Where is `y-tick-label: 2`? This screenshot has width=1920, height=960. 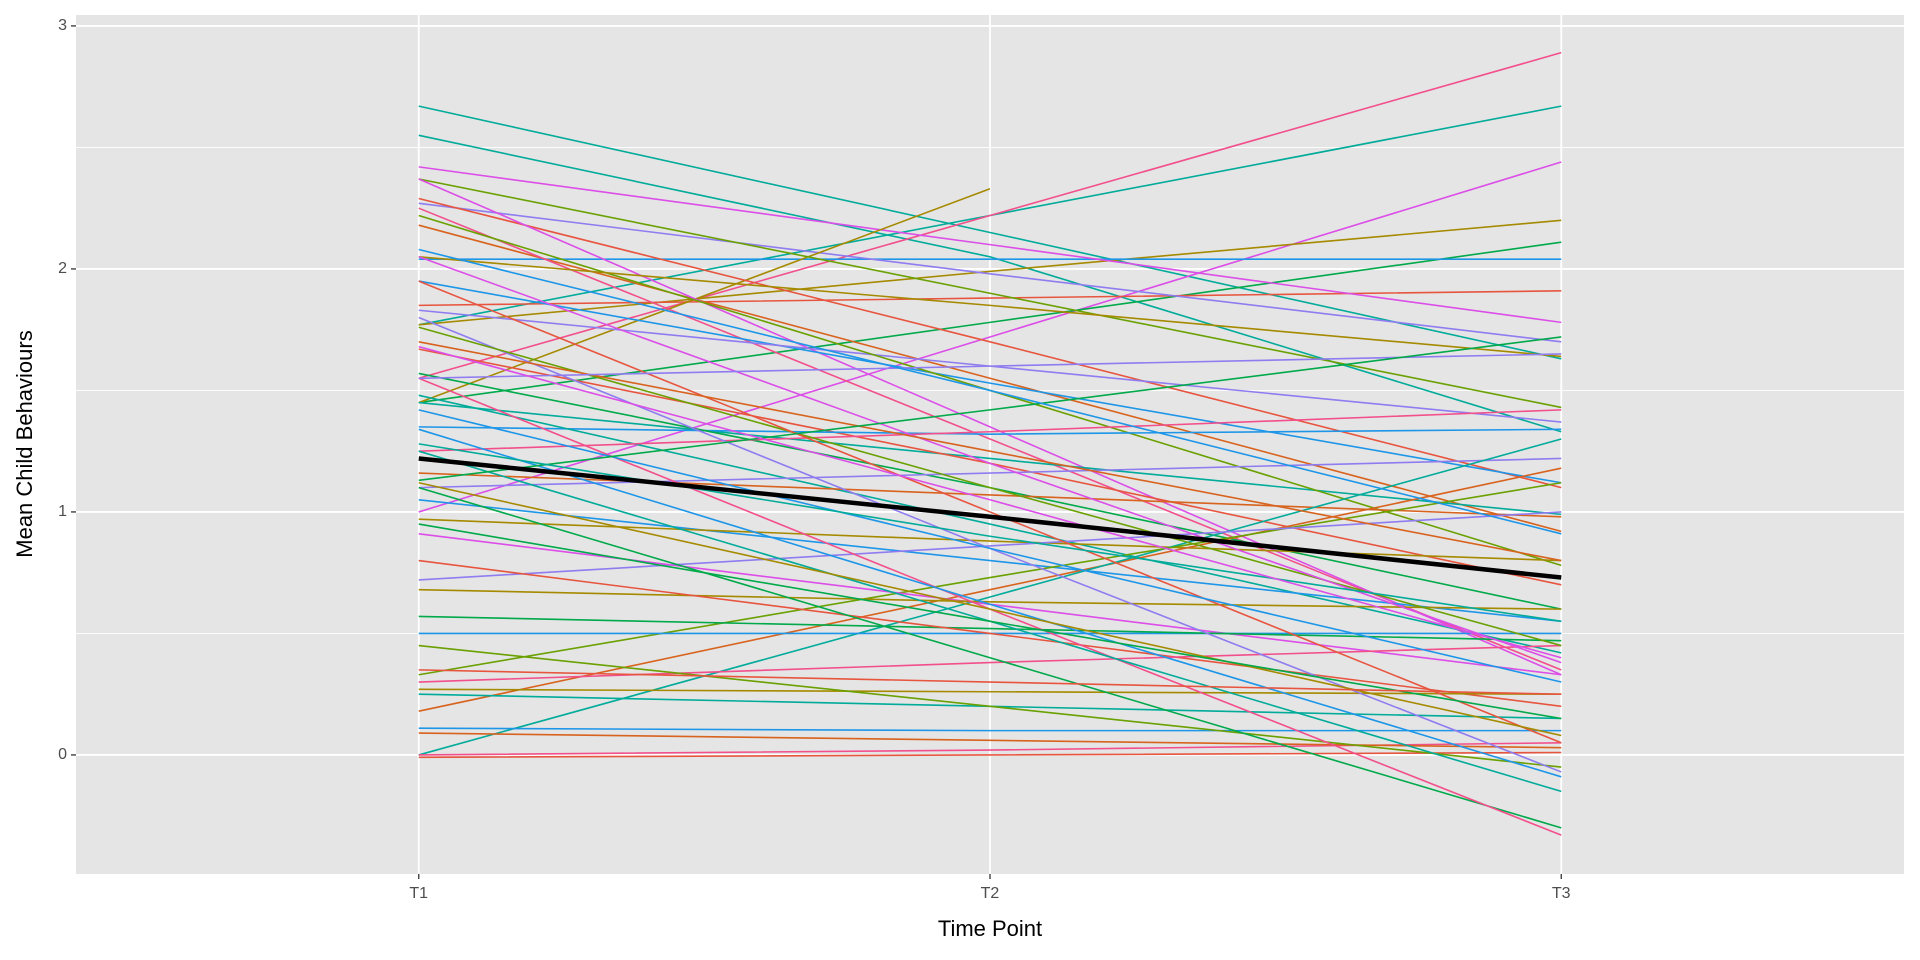 y-tick-label: 2 is located at coordinates (62, 268).